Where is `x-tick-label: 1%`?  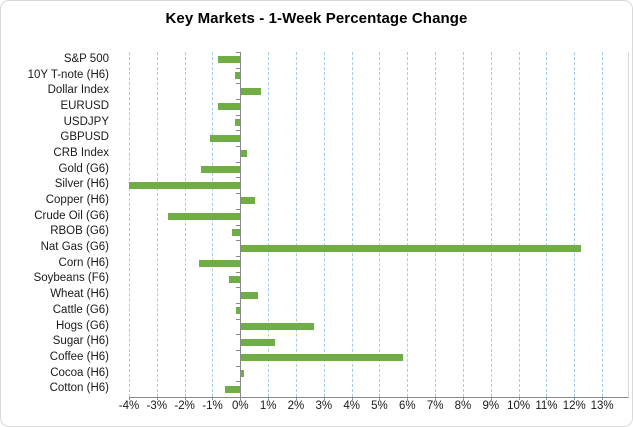
x-tick-label: 1% is located at coordinates (268, 406).